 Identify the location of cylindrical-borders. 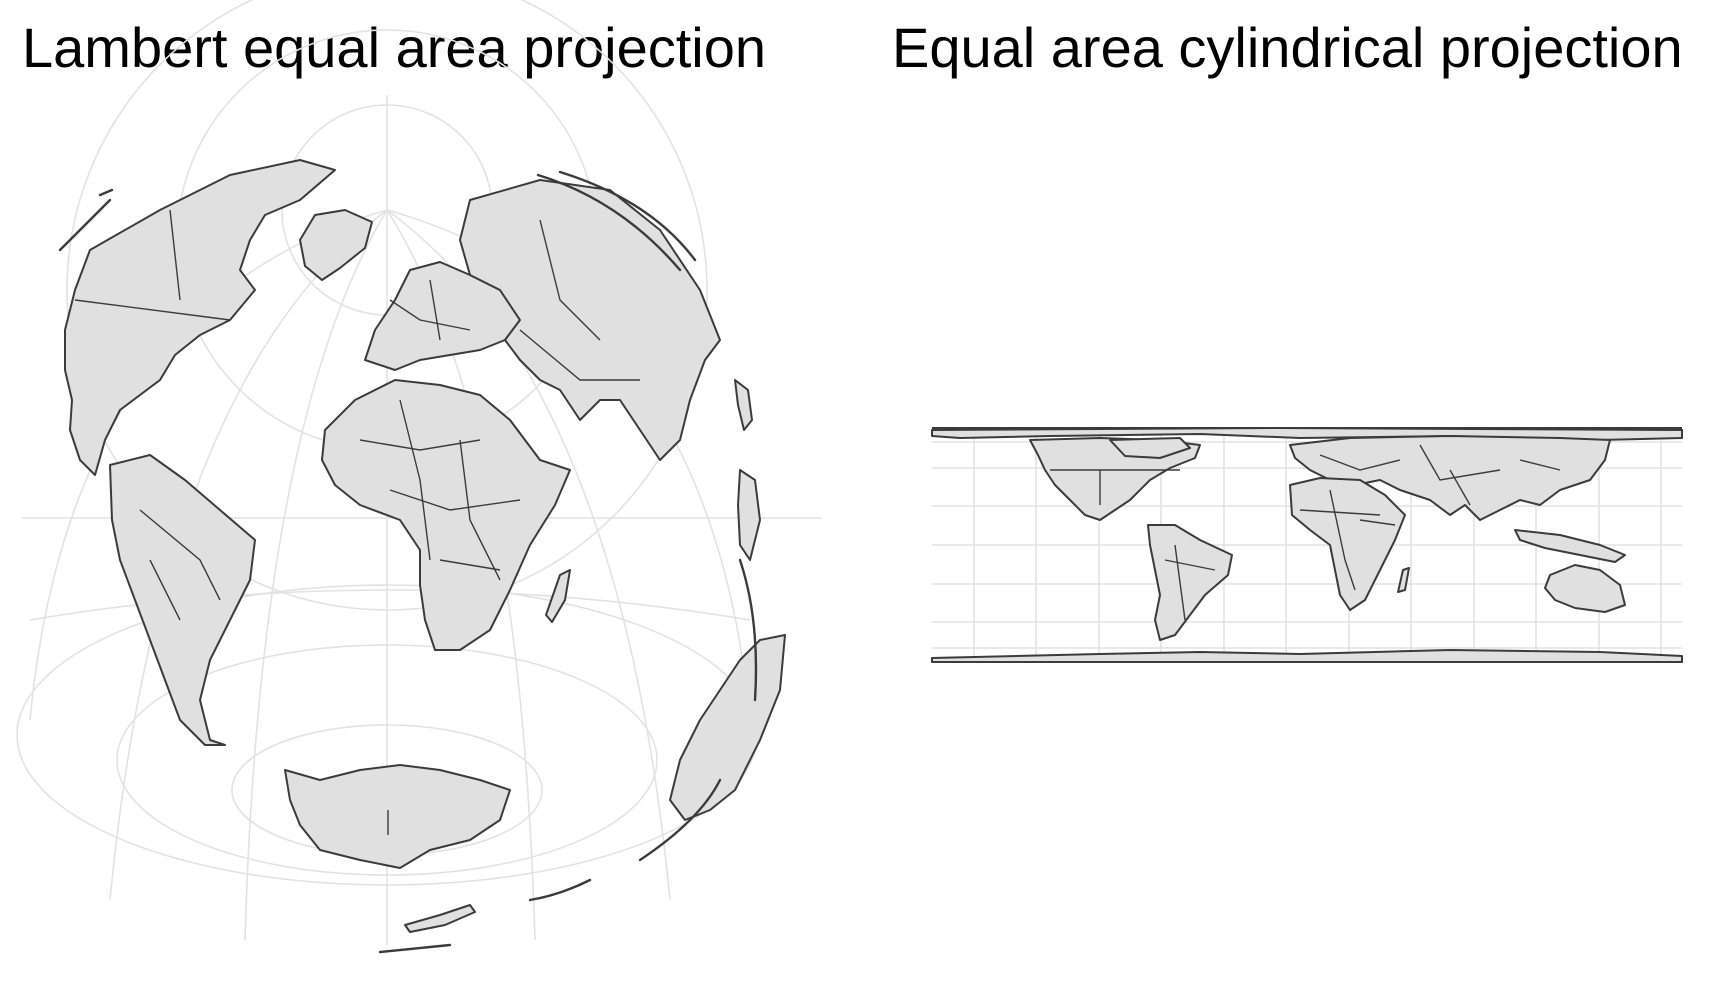
(1305, 532).